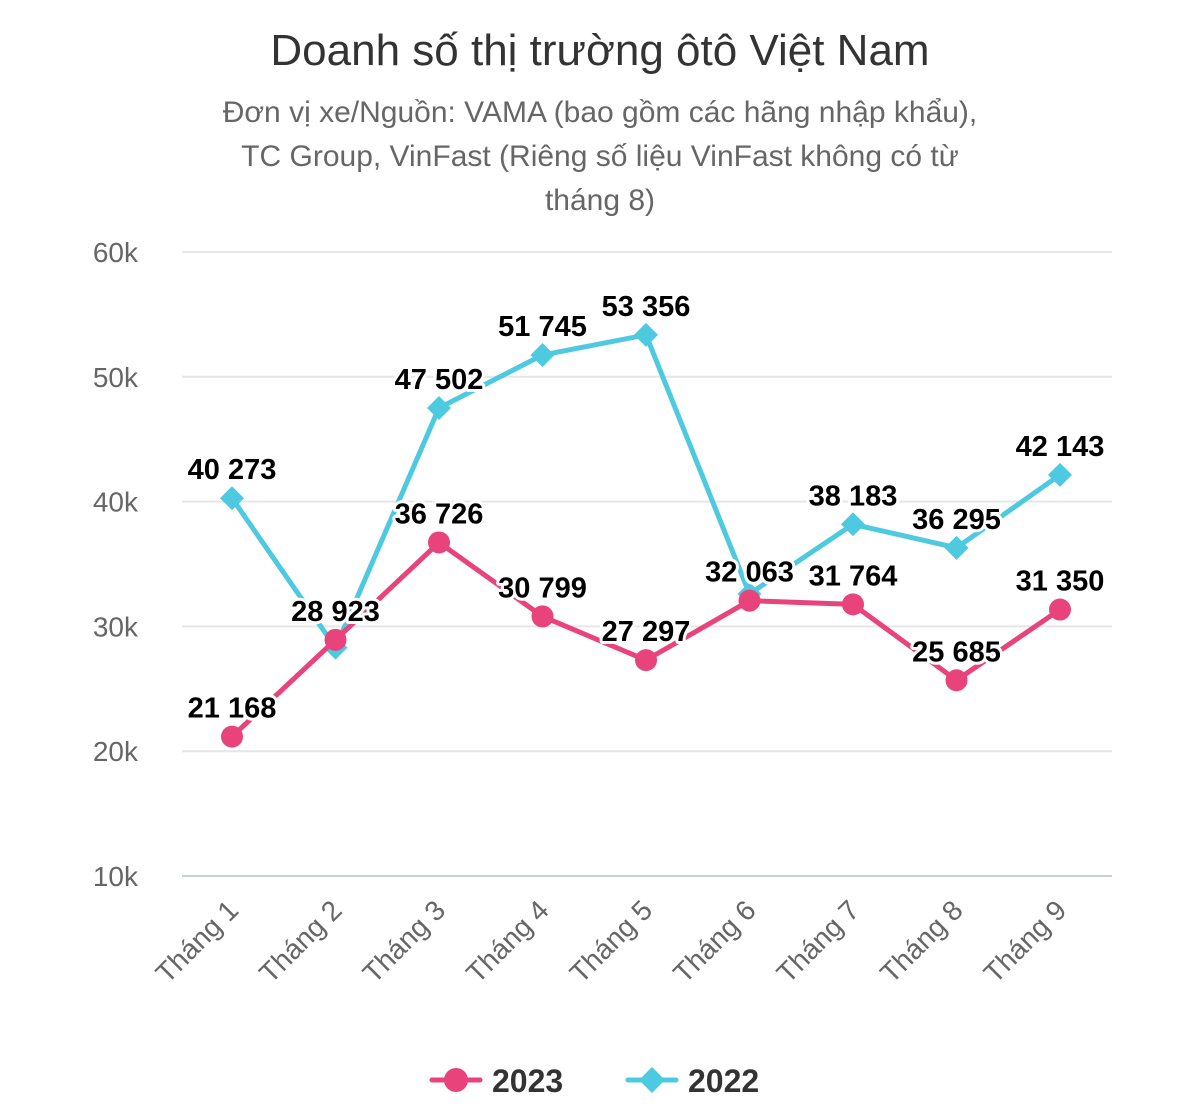 The height and width of the screenshot is (1112, 1200). What do you see at coordinates (404, 941) in the screenshot?
I see `x-tick-label: Tháng 3` at bounding box center [404, 941].